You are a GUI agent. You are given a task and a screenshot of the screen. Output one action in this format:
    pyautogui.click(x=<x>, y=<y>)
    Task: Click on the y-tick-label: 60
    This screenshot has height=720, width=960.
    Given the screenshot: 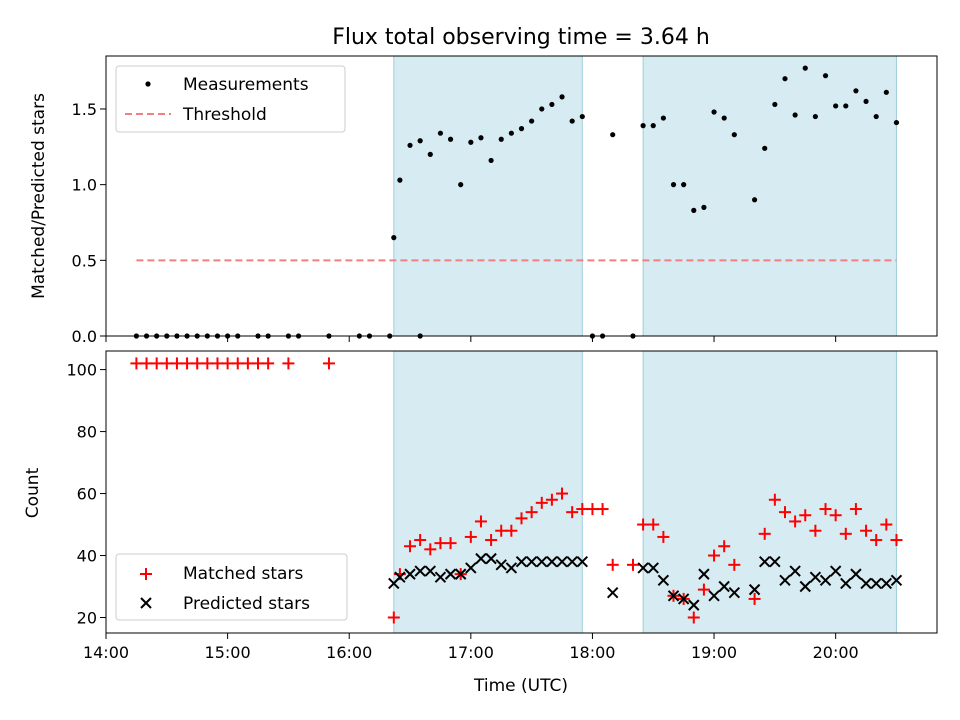 What is the action you would take?
    pyautogui.click(x=87, y=494)
    